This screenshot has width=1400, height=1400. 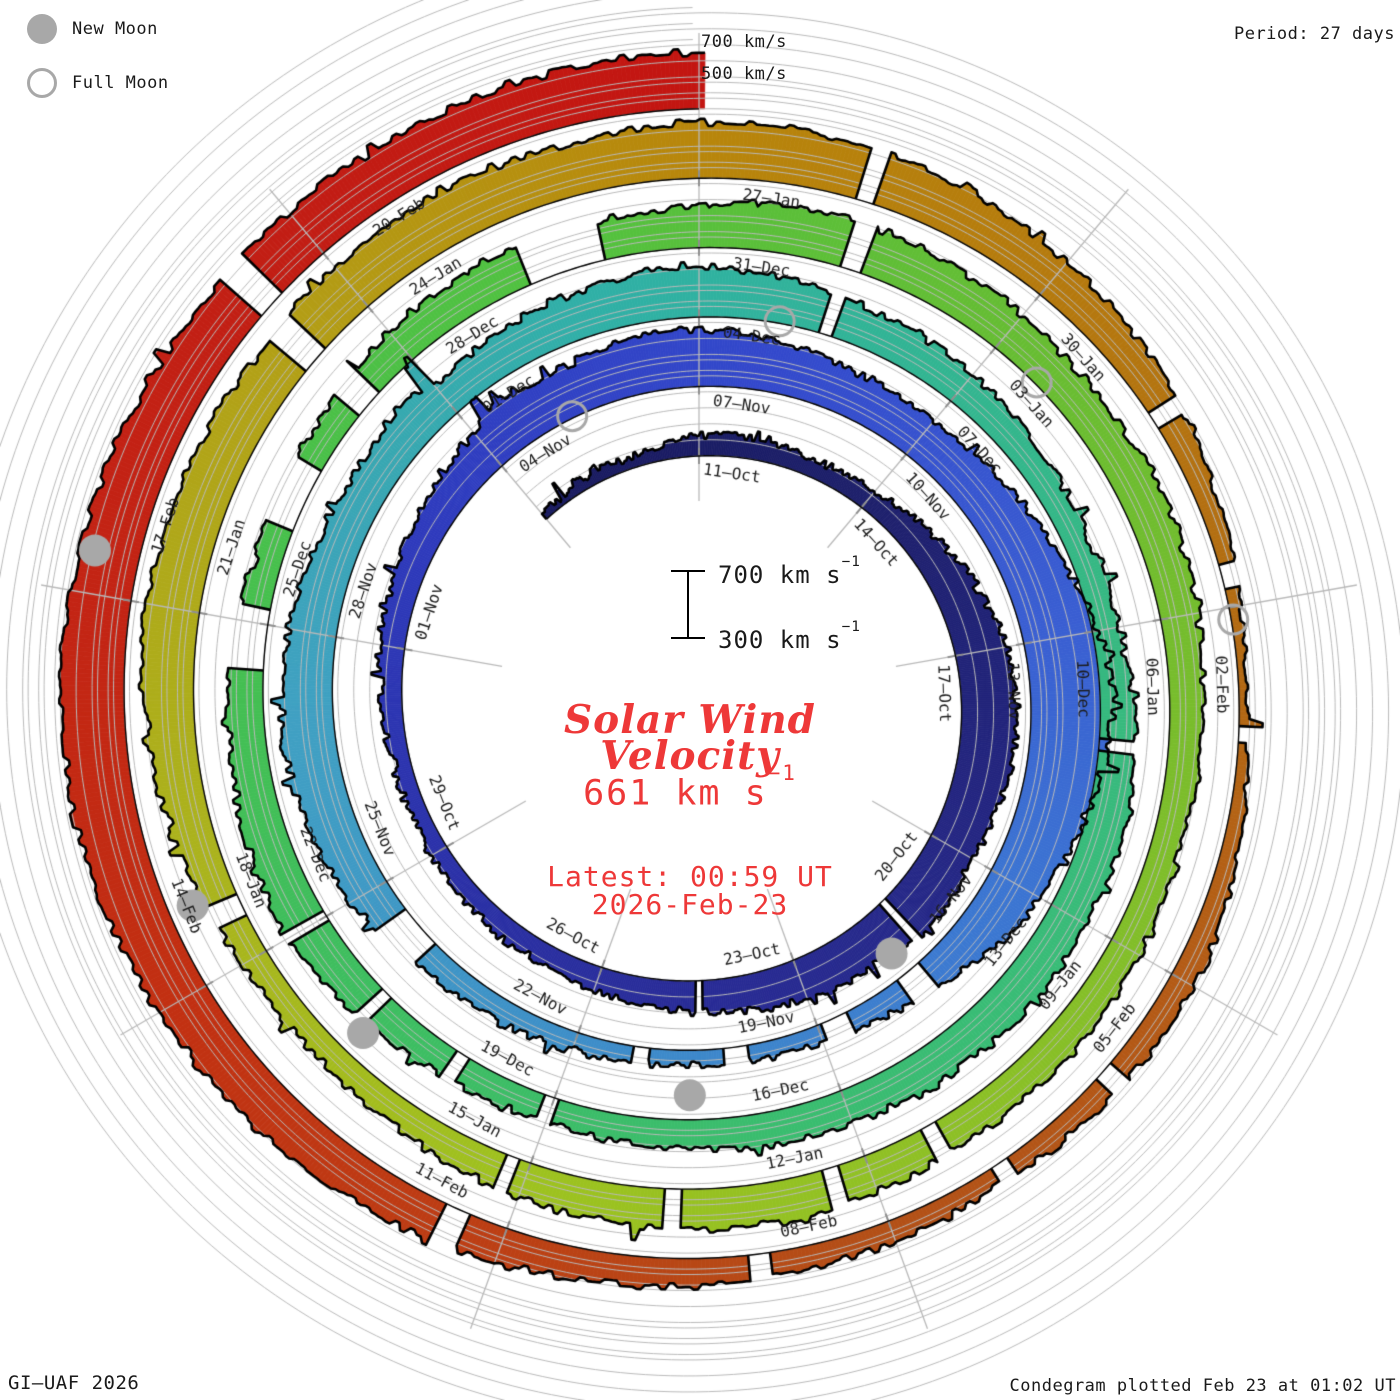 What do you see at coordinates (120, 83) in the screenshot?
I see `legend-label-full-moon: Full Moon` at bounding box center [120, 83].